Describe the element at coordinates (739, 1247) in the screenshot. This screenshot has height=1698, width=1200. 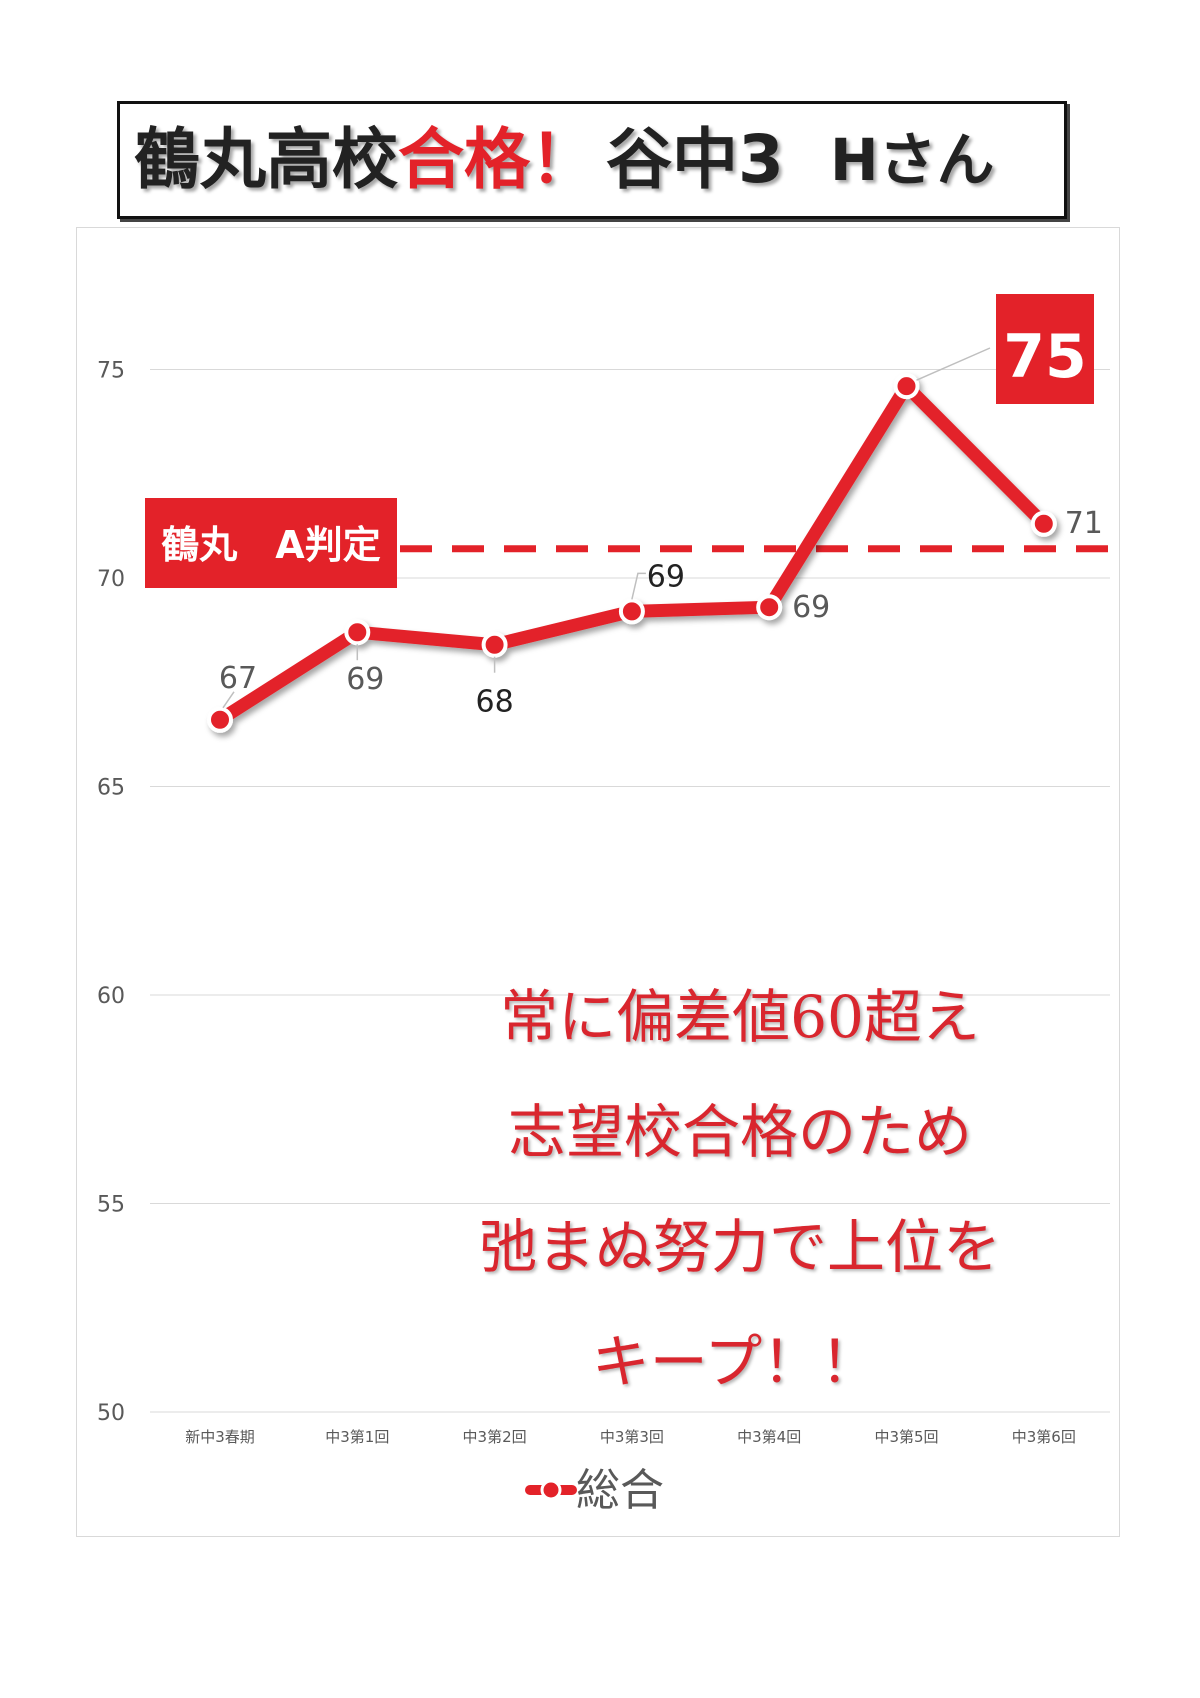
I see `message-line-3: 弛まぬ努力で上位を` at that location.